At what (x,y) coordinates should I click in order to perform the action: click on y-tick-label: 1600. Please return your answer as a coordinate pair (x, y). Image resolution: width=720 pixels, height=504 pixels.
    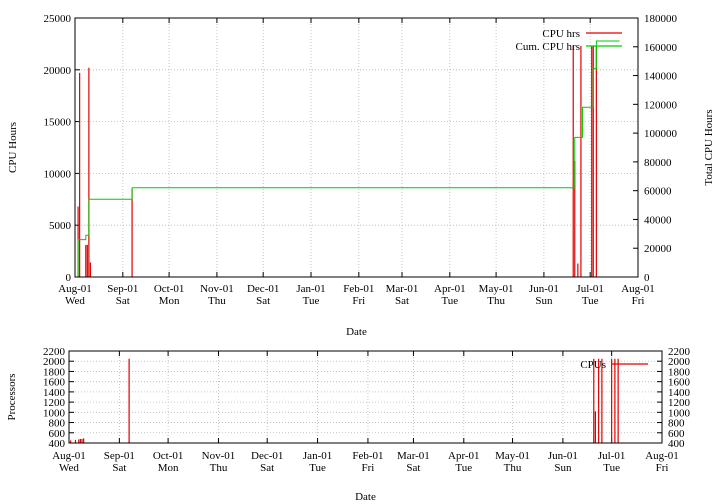
    Looking at the image, I should click on (54, 383).